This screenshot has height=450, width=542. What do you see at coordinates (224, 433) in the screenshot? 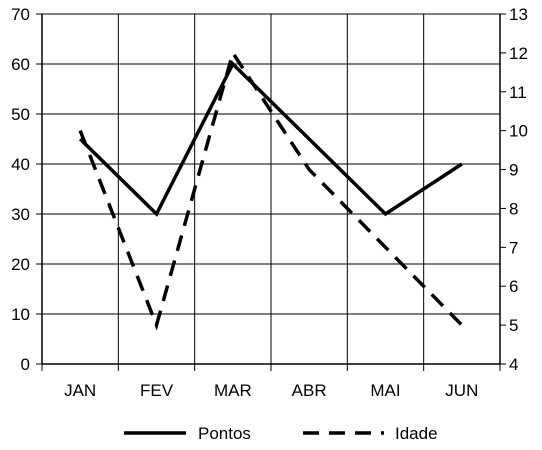
I see `legend-label: Pontos` at bounding box center [224, 433].